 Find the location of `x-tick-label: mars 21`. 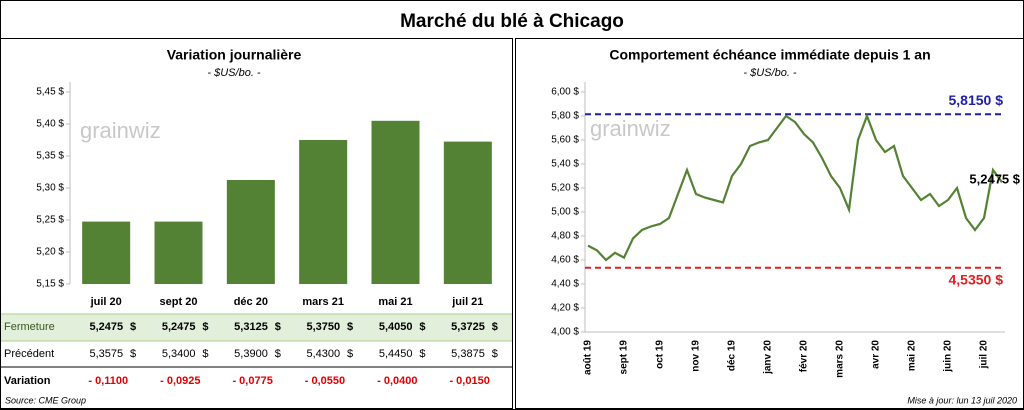

x-tick-label: mars 21 is located at coordinates (323, 302).